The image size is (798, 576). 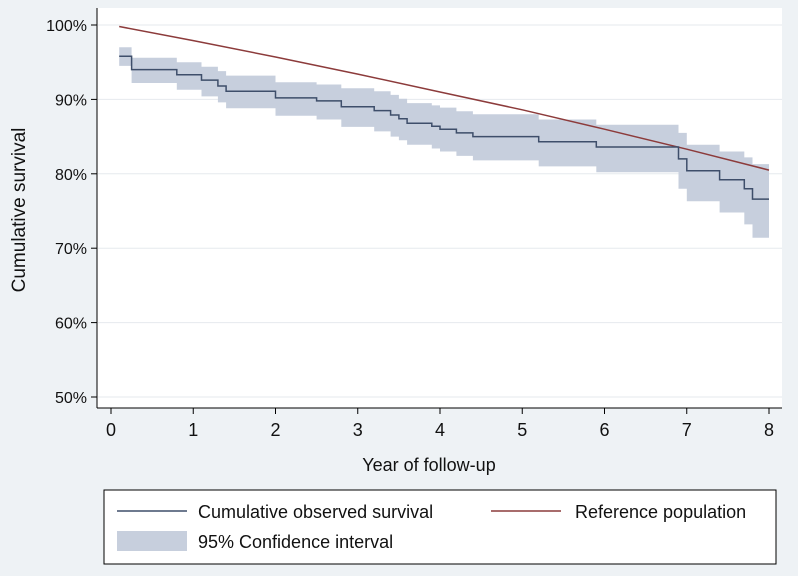 I want to click on legend-ci-swatch, so click(x=152, y=541).